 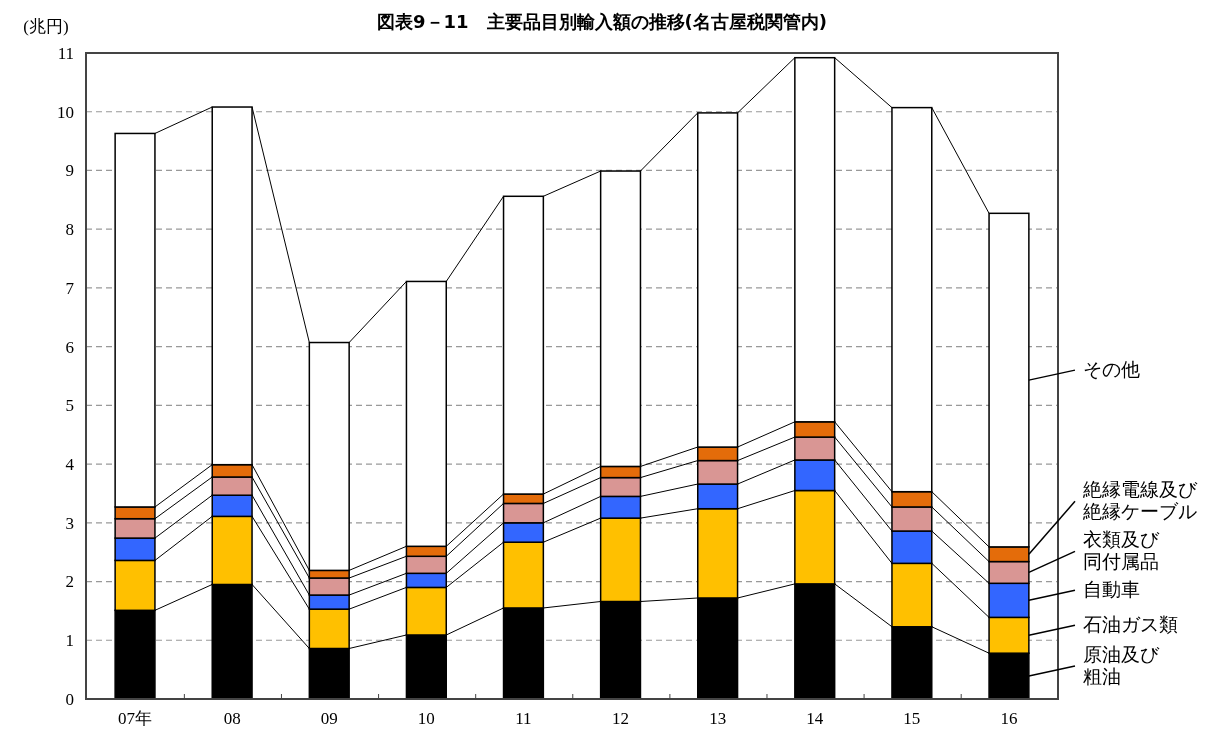 What do you see at coordinates (621, 718) in the screenshot?
I see `x-tick-label: 12` at bounding box center [621, 718].